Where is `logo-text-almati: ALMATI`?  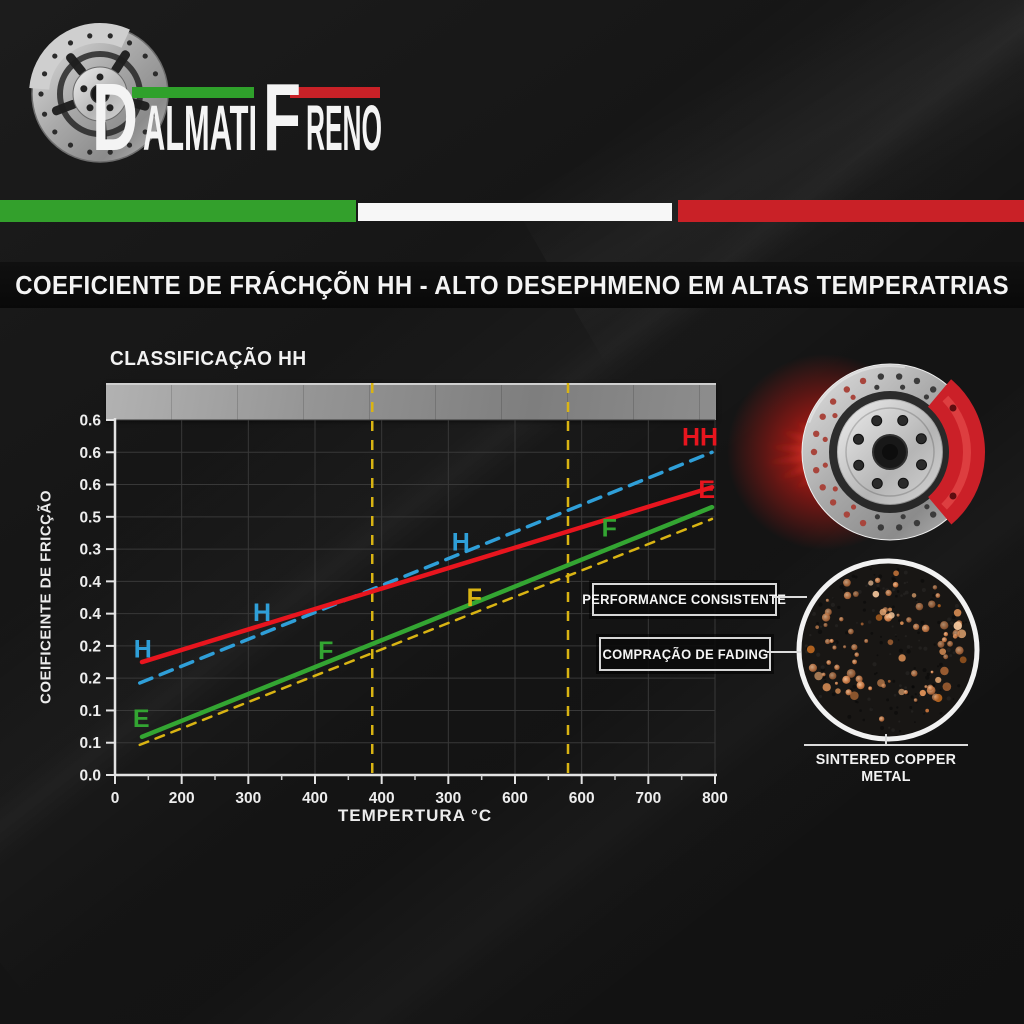 logo-text-almati: ALMATI is located at coordinates (200, 128).